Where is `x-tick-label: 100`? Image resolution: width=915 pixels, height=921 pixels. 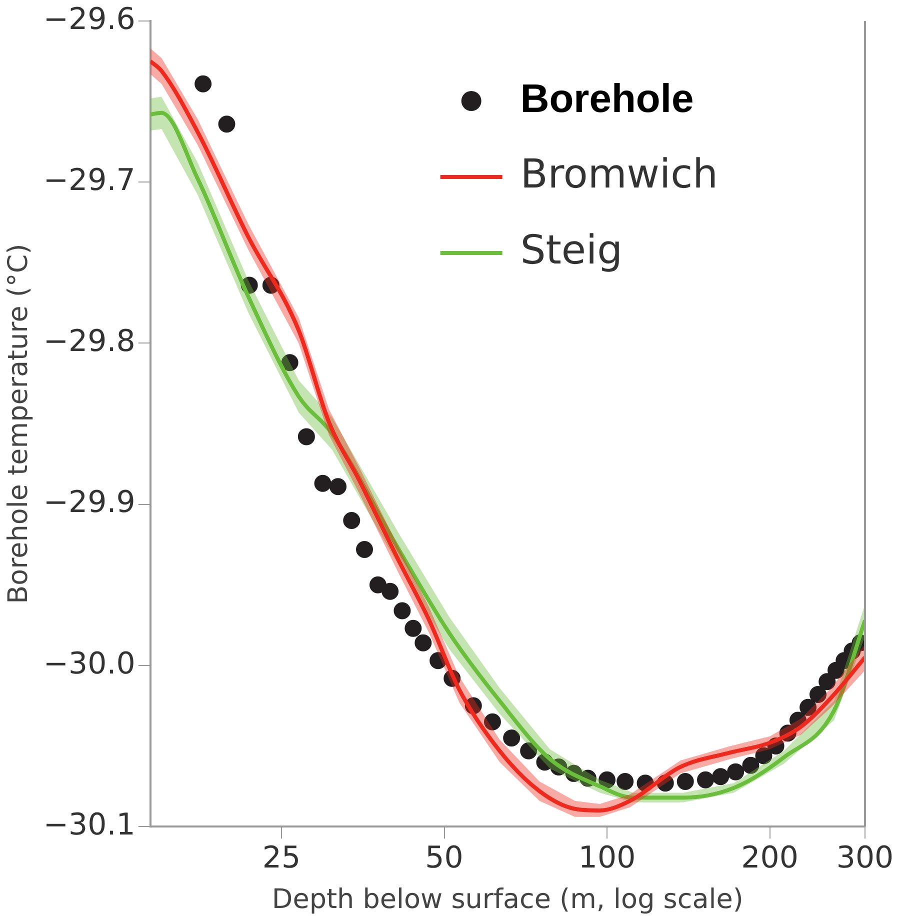 x-tick-label: 100 is located at coordinates (607, 858).